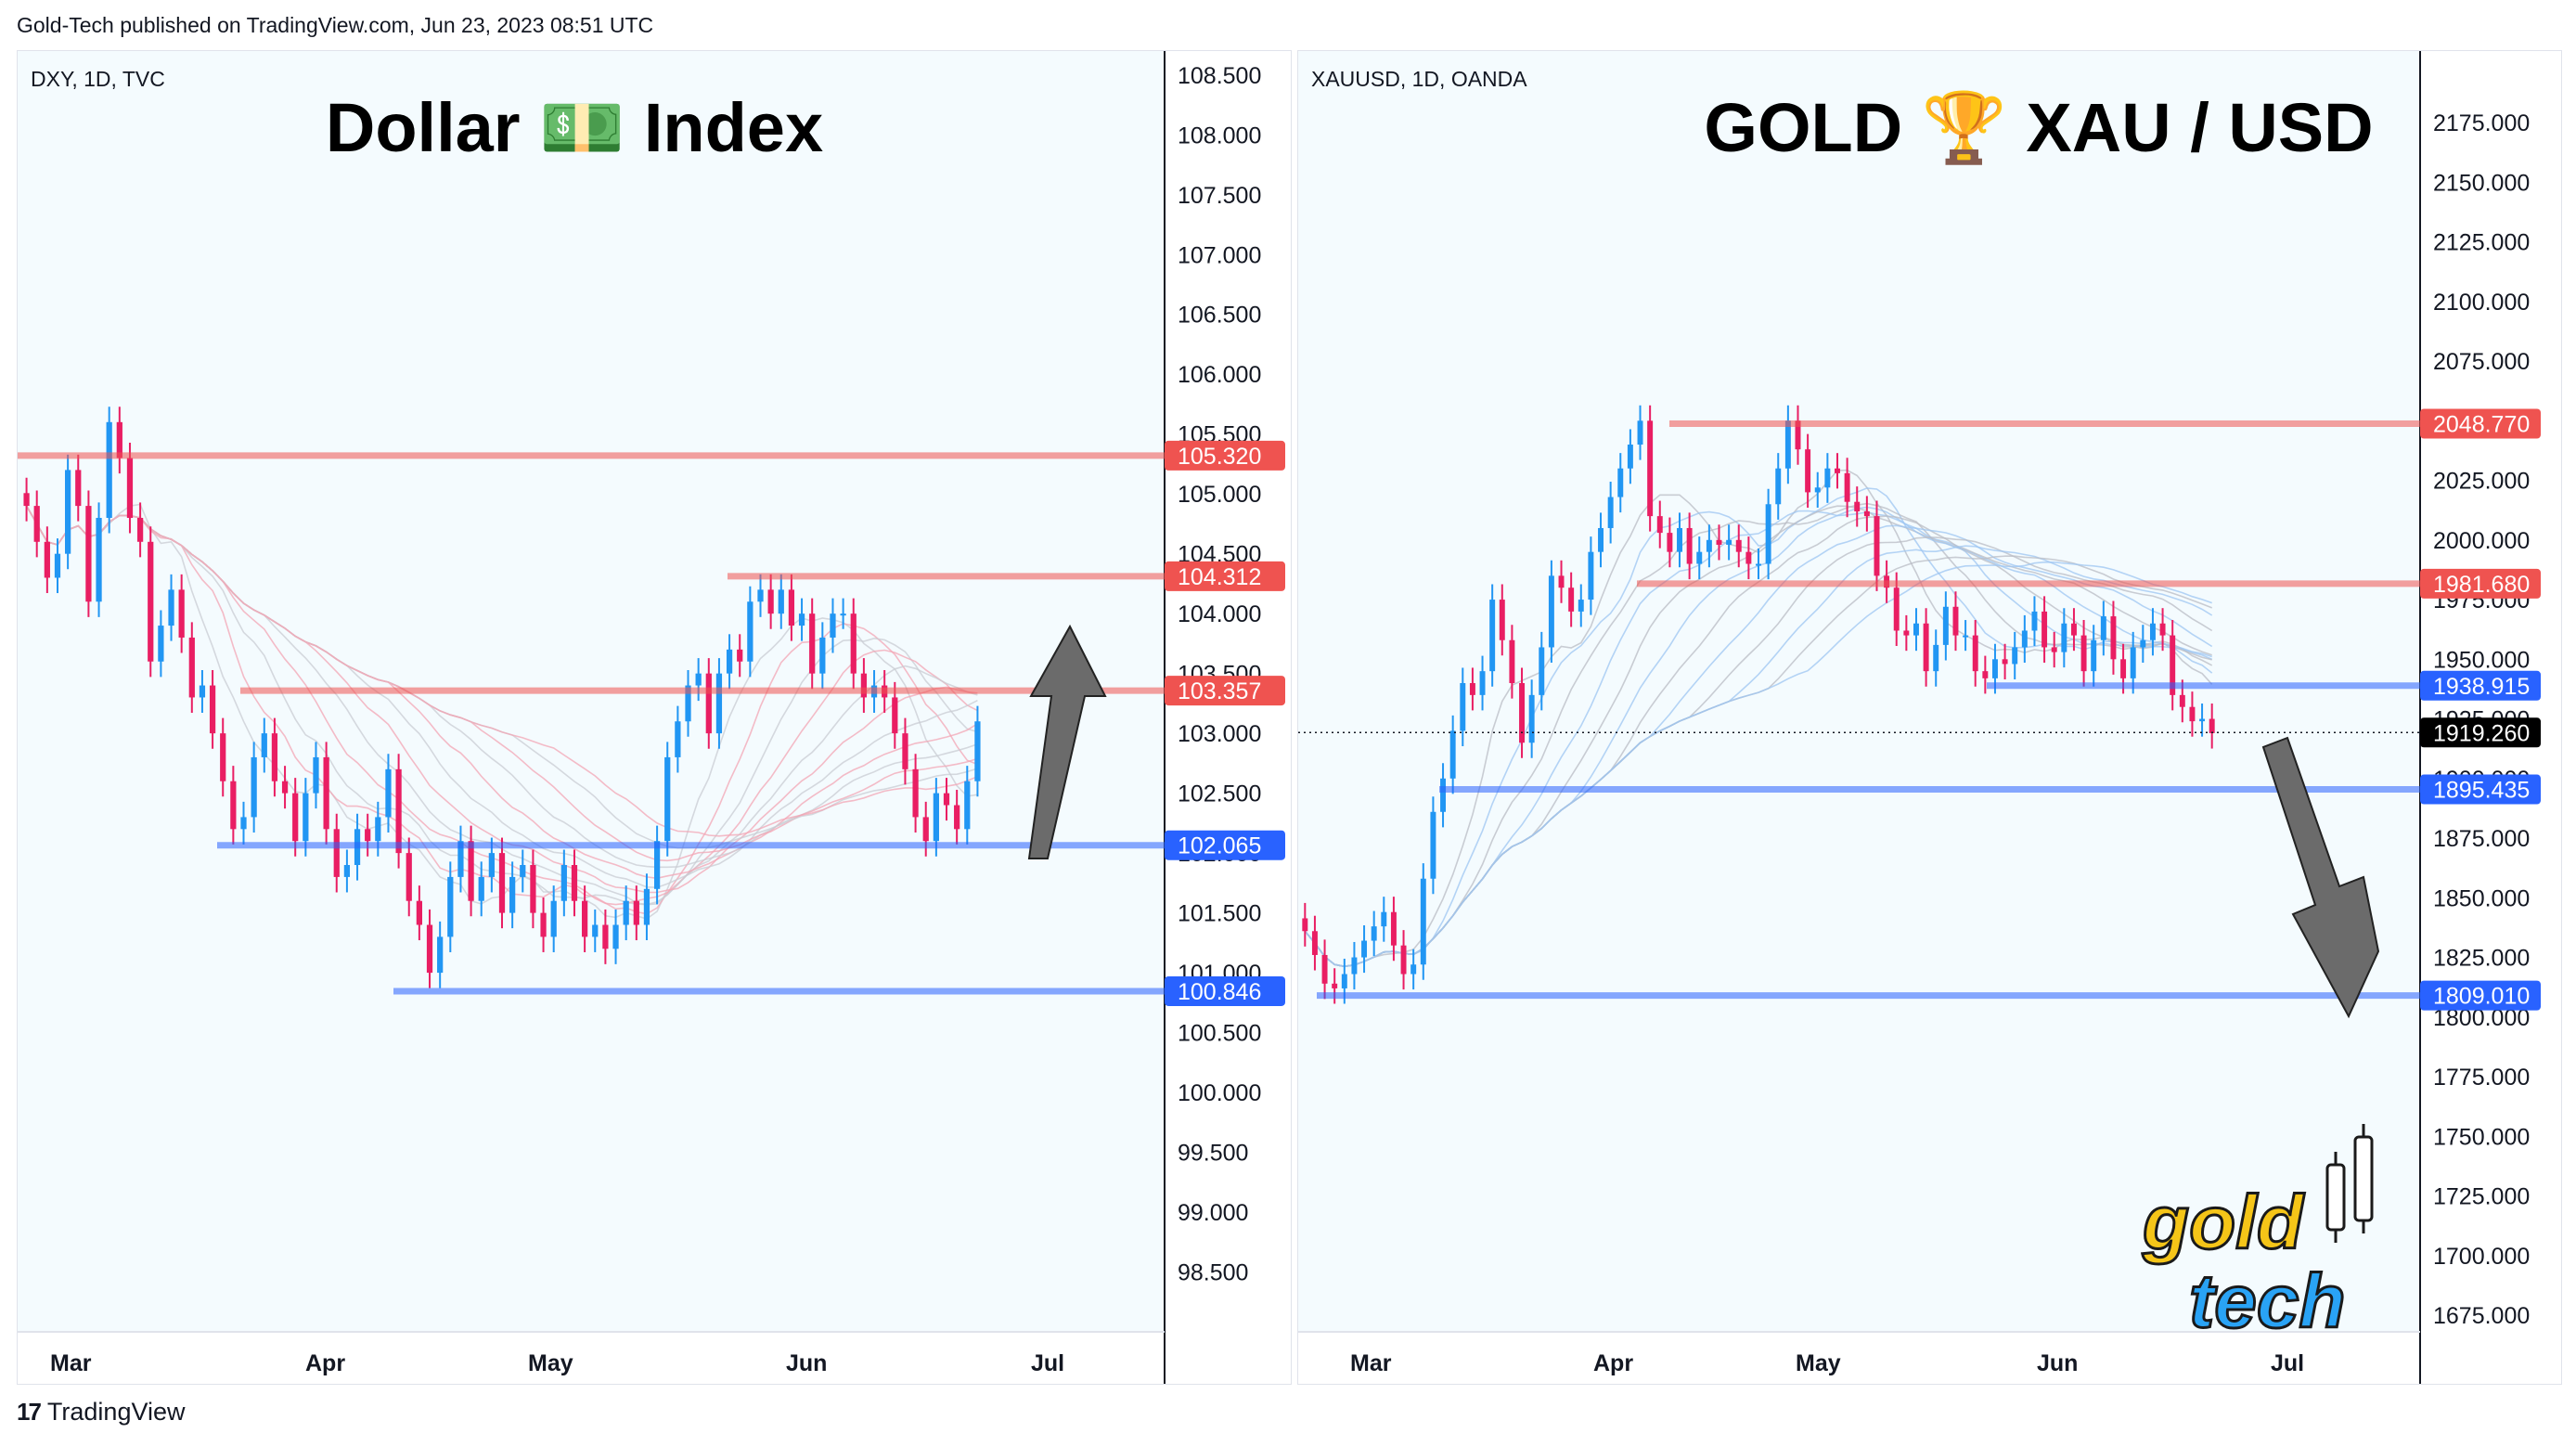 This screenshot has height=1446, width=2576. I want to click on last-price-tag, so click(2480, 732).